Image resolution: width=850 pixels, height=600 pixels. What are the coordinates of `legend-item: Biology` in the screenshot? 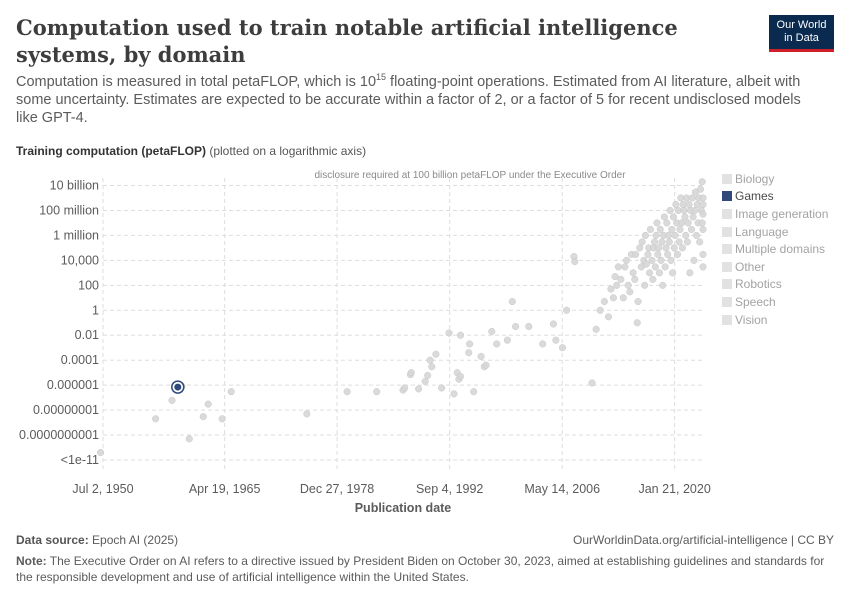 It's located at (782, 179).